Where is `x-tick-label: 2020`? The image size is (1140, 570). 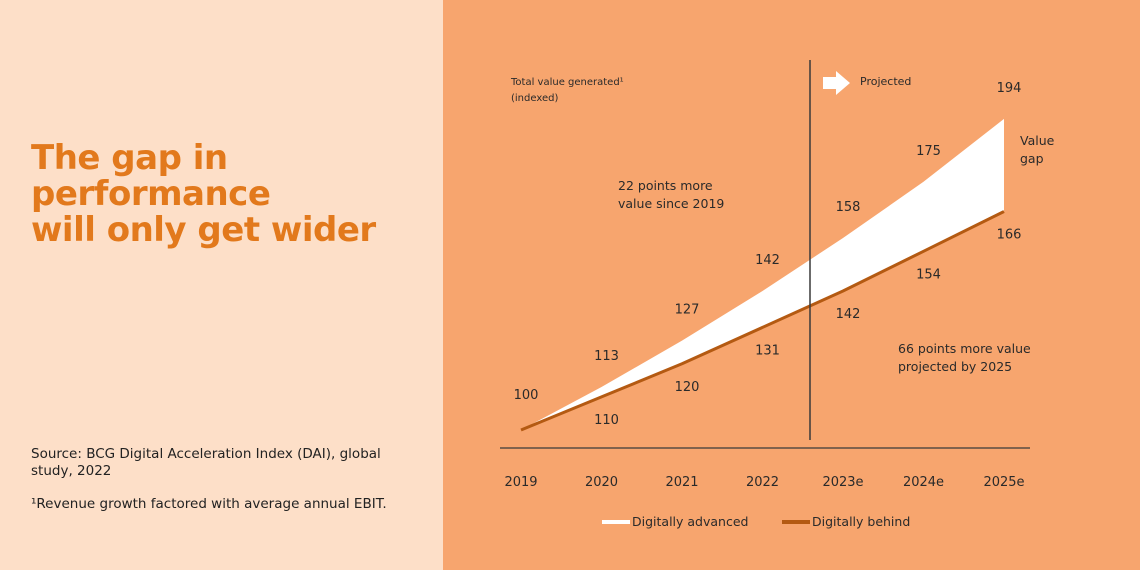
x-tick-label: 2020 is located at coordinates (601, 482).